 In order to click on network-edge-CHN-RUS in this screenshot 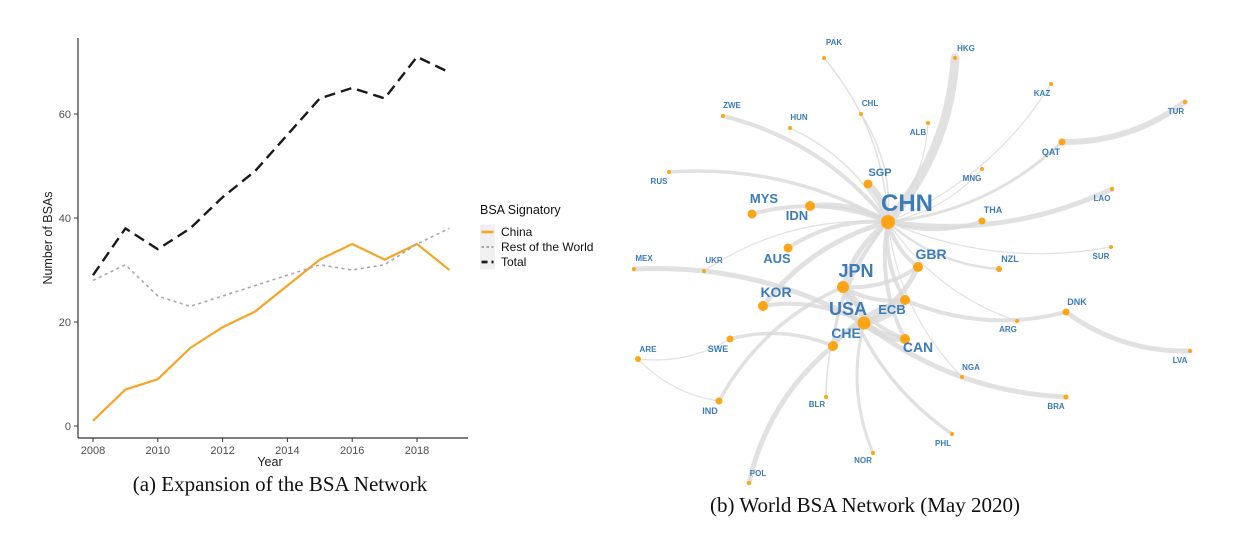, I will do `click(778, 196)`.